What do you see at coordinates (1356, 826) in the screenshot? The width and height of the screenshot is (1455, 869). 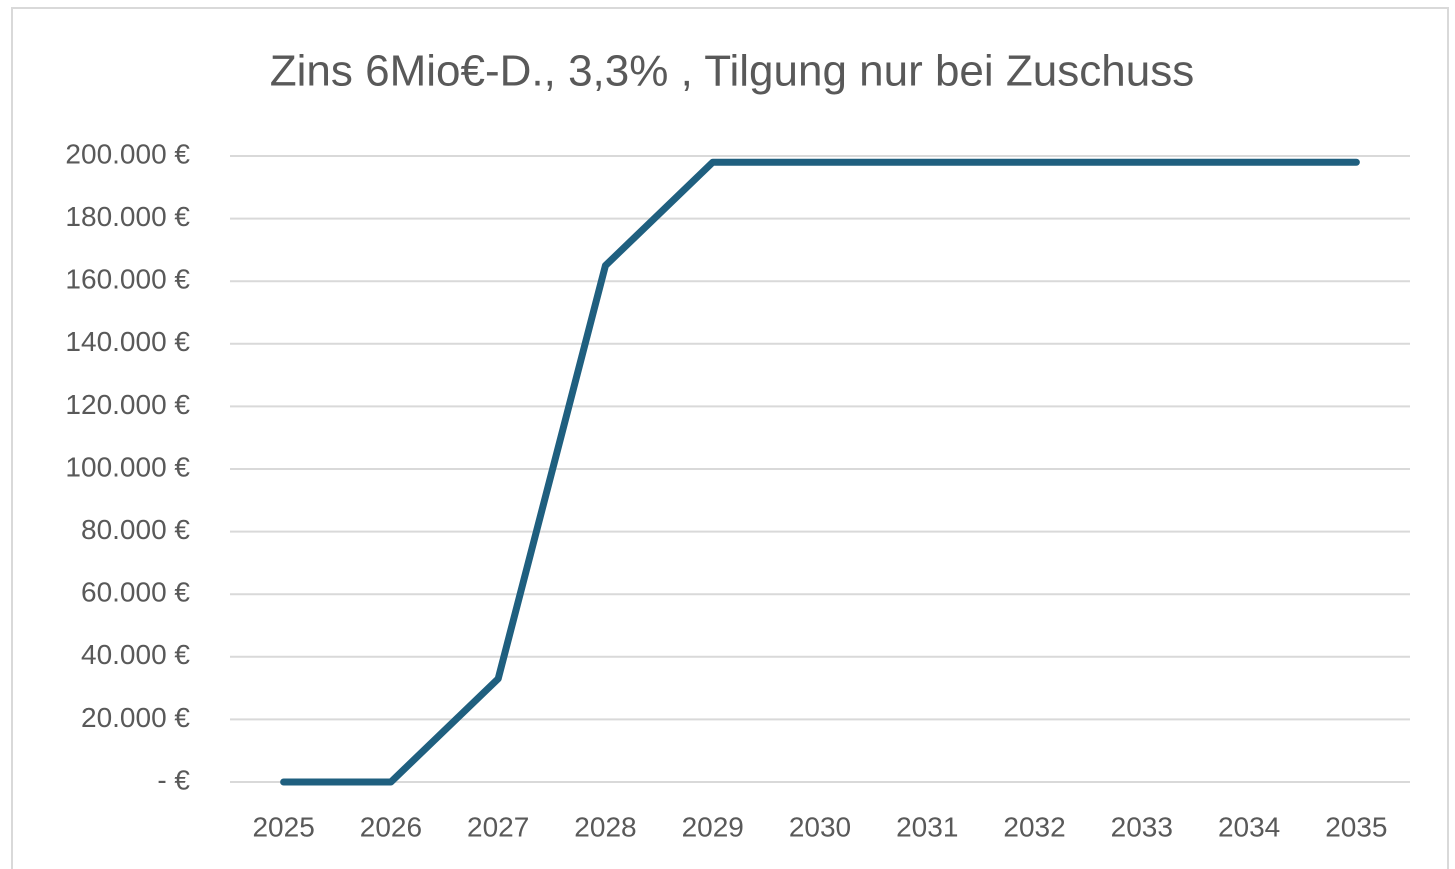 I see `x-tick-label: 2035` at bounding box center [1356, 826].